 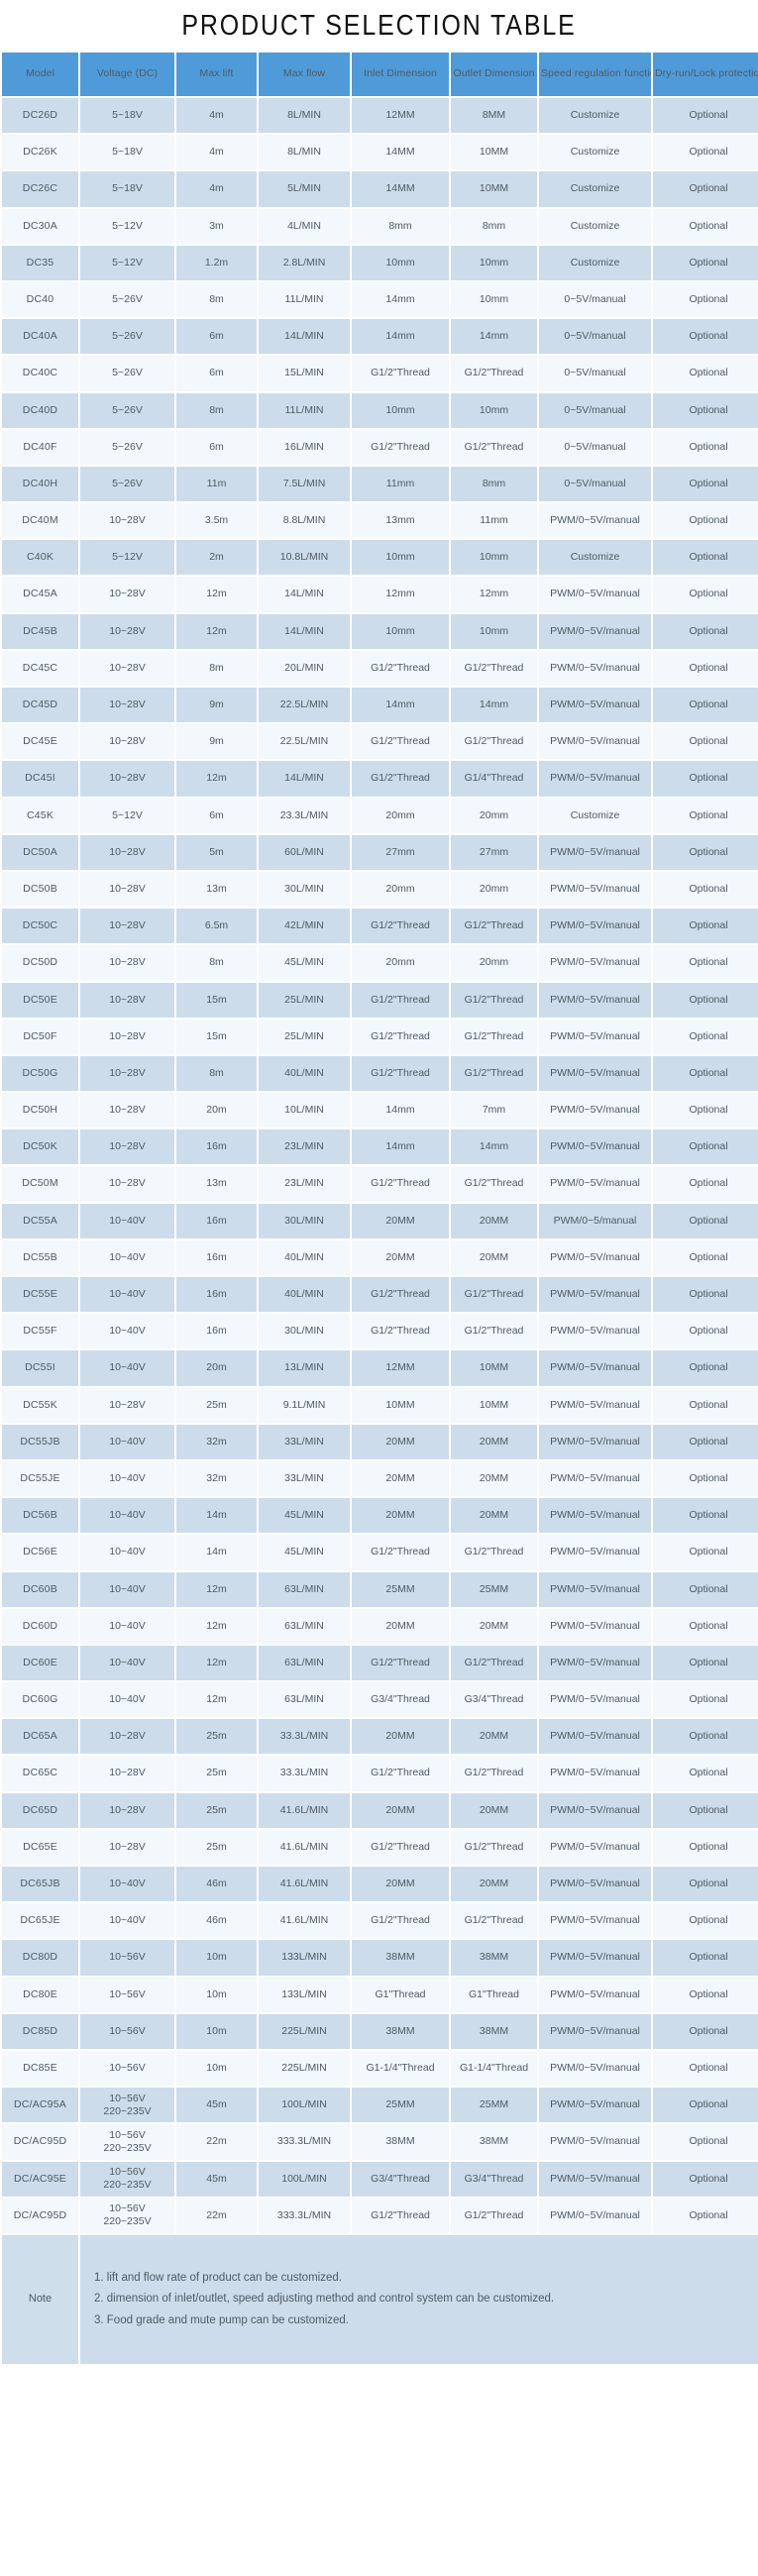 What do you see at coordinates (494, 631) in the screenshot?
I see `cell-outlet-dimension: 10mm` at bounding box center [494, 631].